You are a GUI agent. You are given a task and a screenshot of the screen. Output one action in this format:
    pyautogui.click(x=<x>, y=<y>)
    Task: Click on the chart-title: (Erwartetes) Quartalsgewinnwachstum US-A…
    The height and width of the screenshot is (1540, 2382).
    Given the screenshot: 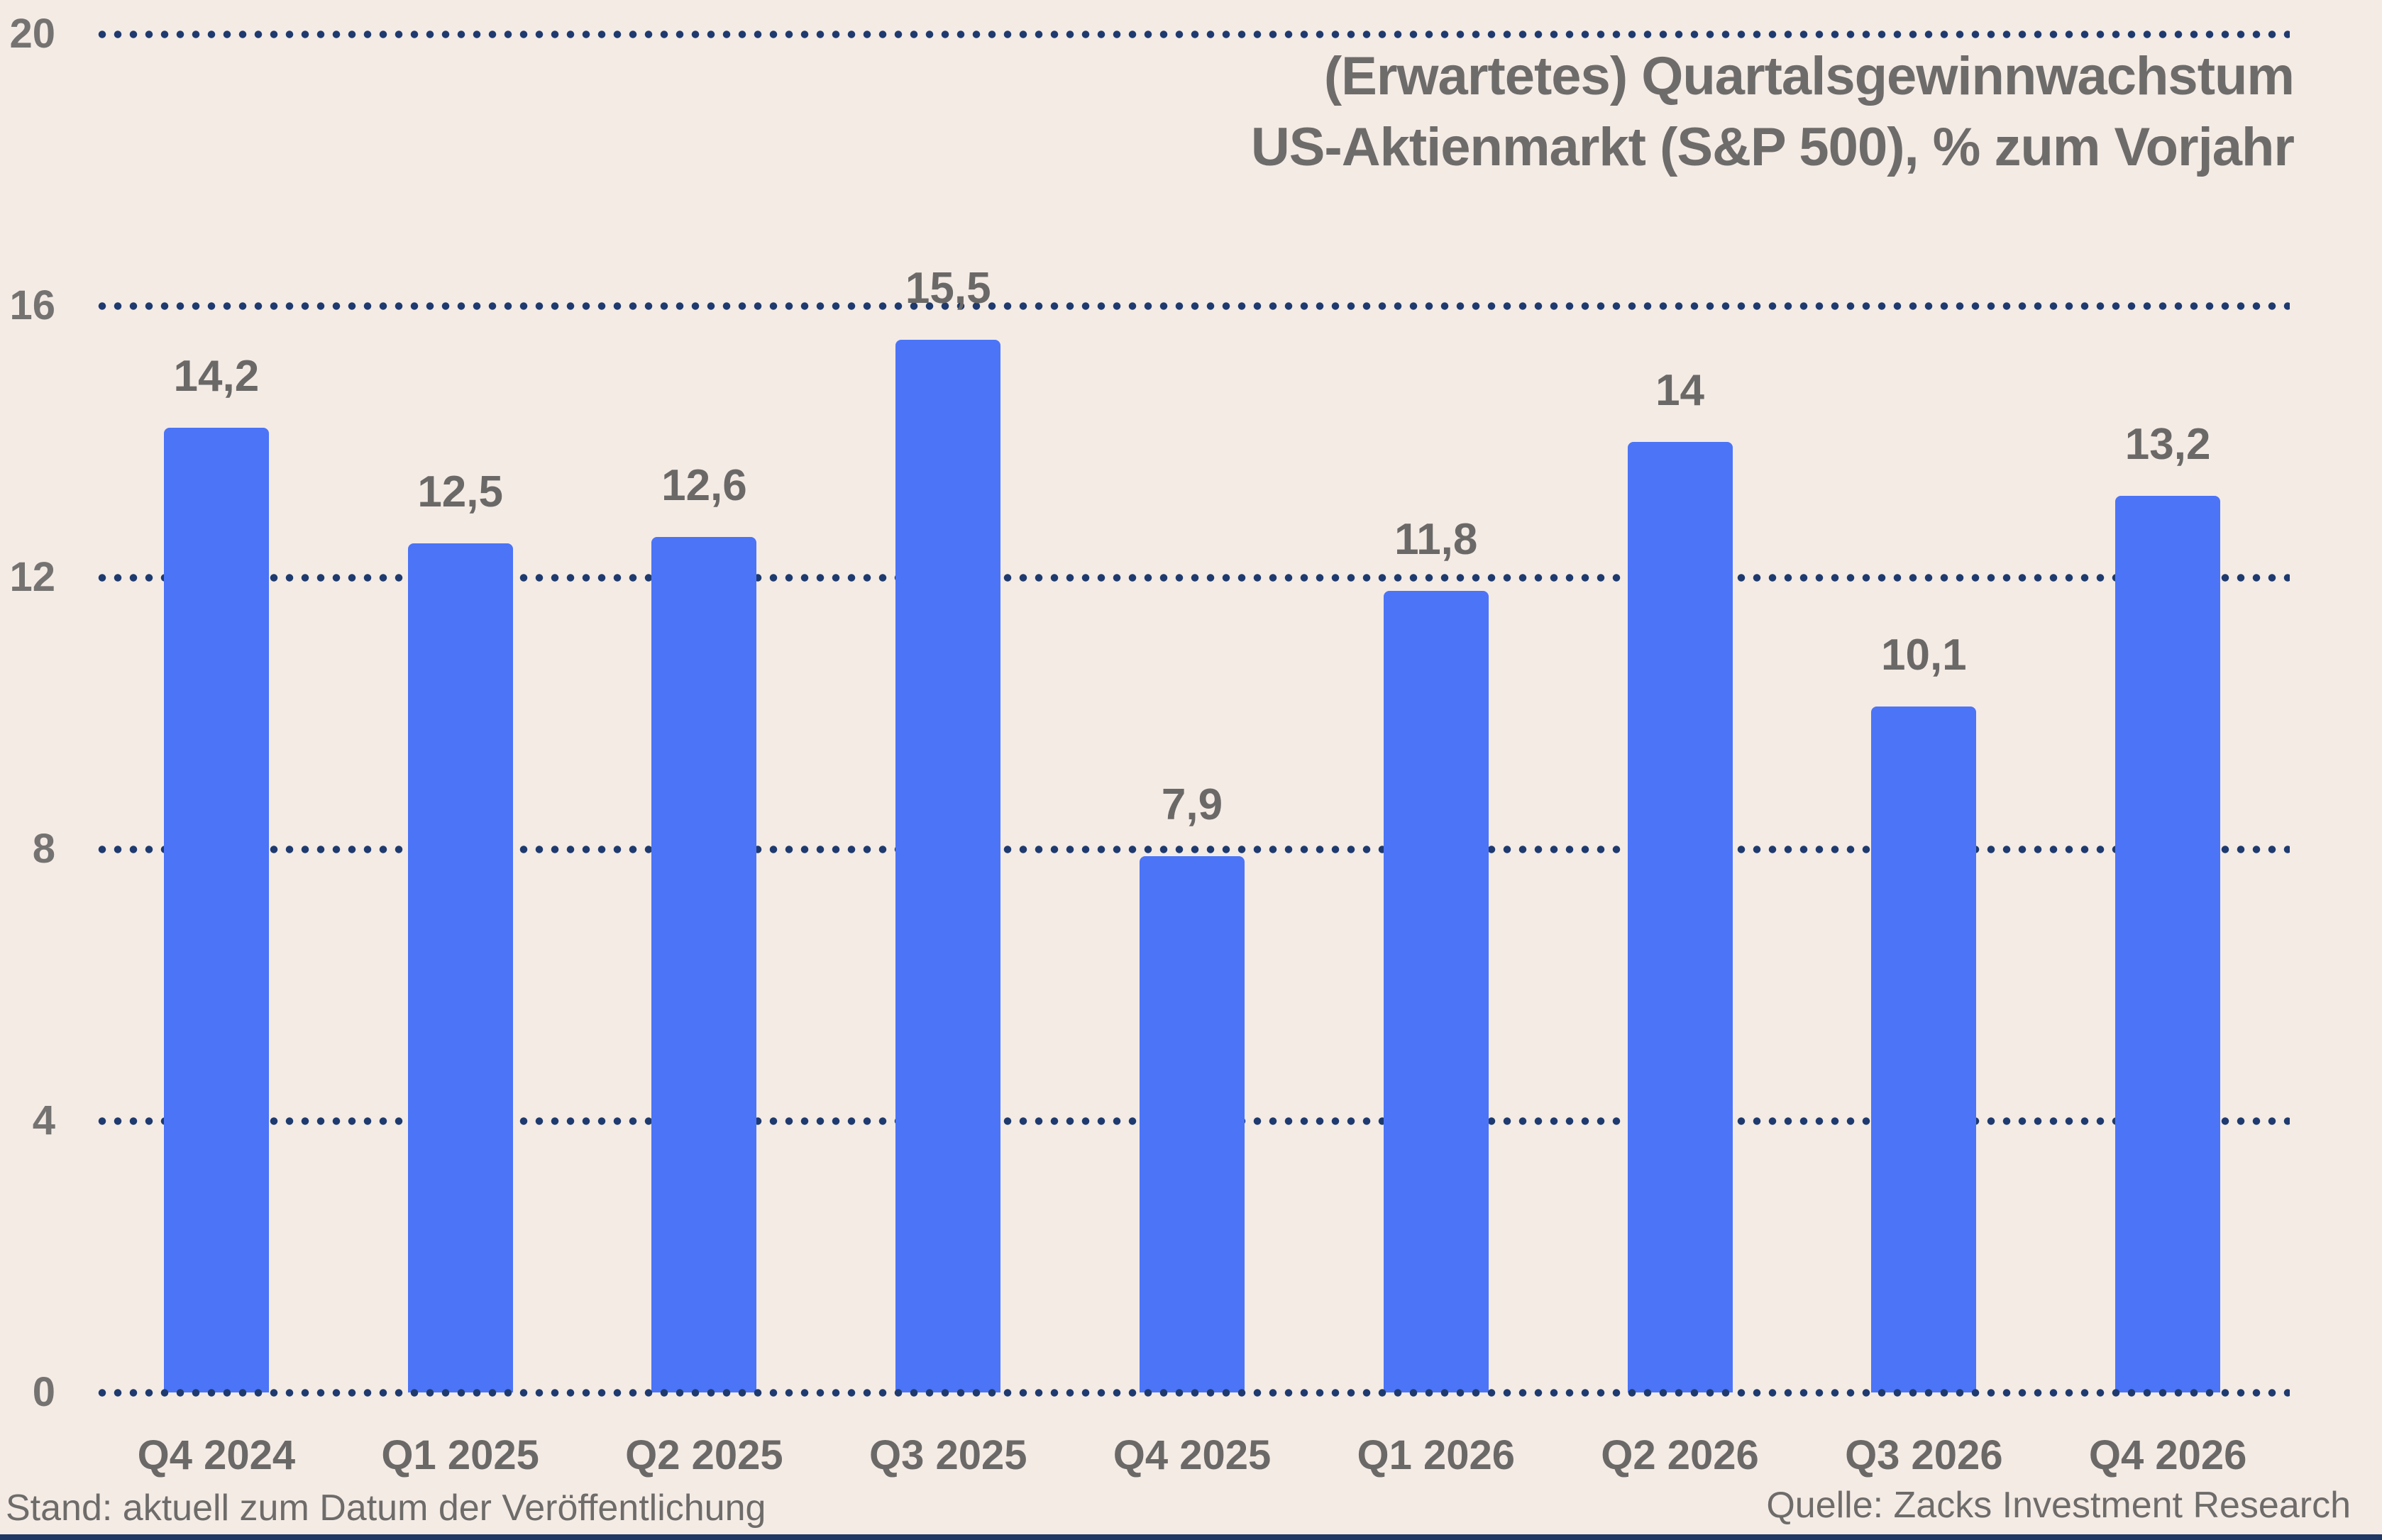 What is the action you would take?
    pyautogui.click(x=1772, y=112)
    